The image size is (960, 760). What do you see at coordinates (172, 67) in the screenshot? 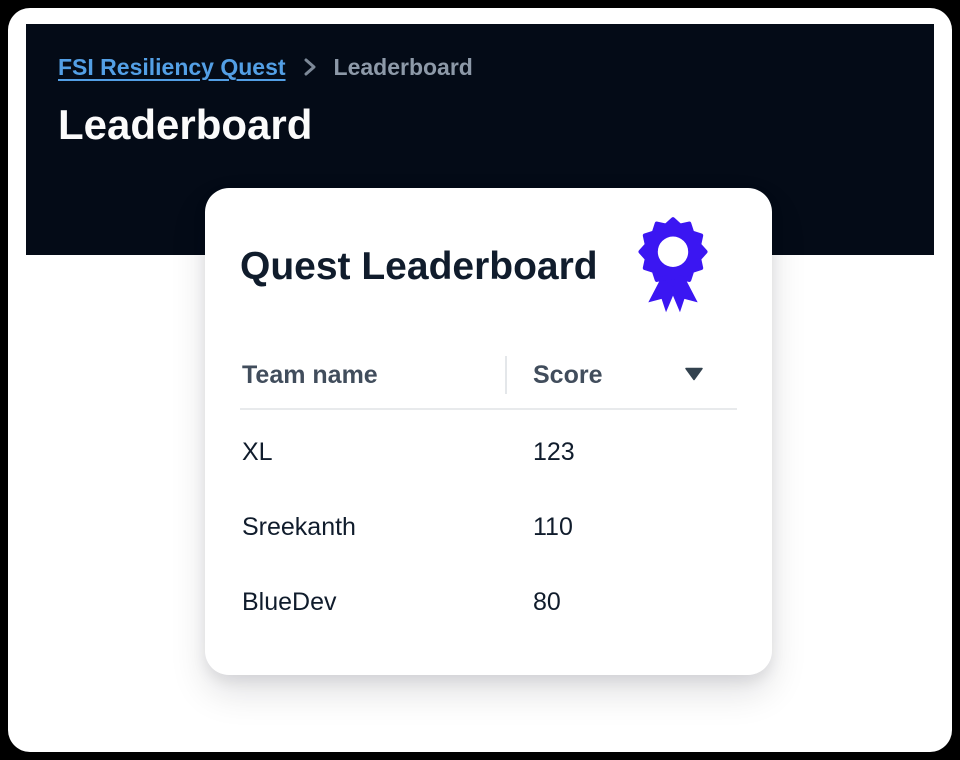
I see `breadcrumb-link-fsi-resiliency-quest: FSI Resiliency Quest` at bounding box center [172, 67].